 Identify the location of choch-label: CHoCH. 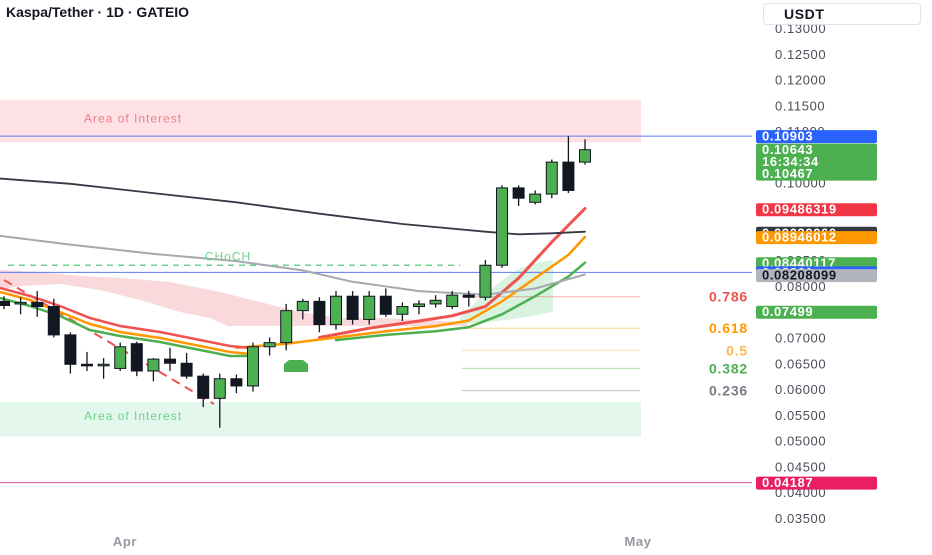
(228, 256).